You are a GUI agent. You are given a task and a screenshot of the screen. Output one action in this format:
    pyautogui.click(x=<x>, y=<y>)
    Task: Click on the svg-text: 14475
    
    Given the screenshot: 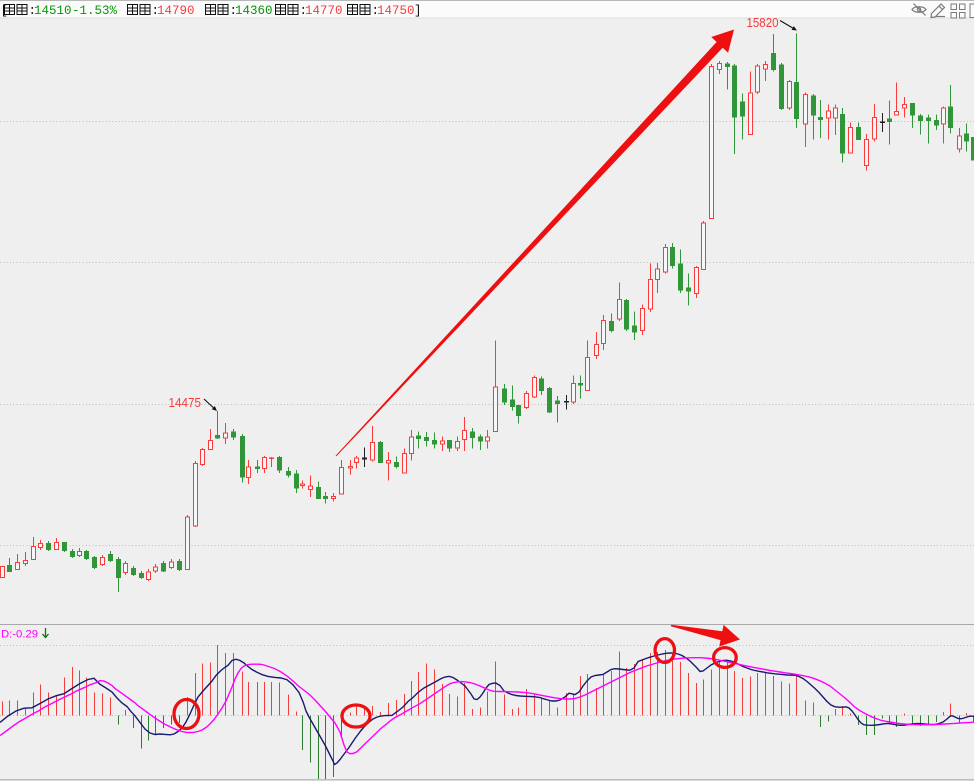 What is the action you would take?
    pyautogui.click(x=185, y=402)
    